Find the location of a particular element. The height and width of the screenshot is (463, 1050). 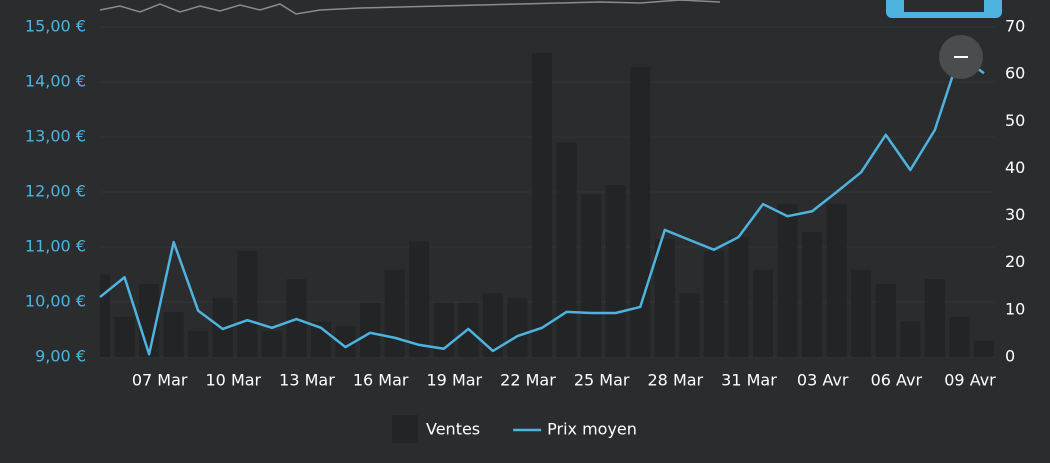

x-tick-label: 07 Mar is located at coordinates (160, 380).